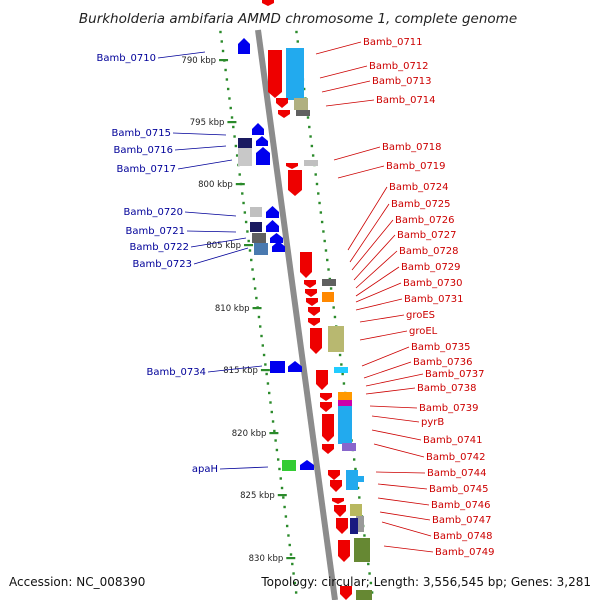  What do you see at coordinates (198, 61) in the screenshot?
I see `tick-label: 790 kbp` at bounding box center [198, 61].